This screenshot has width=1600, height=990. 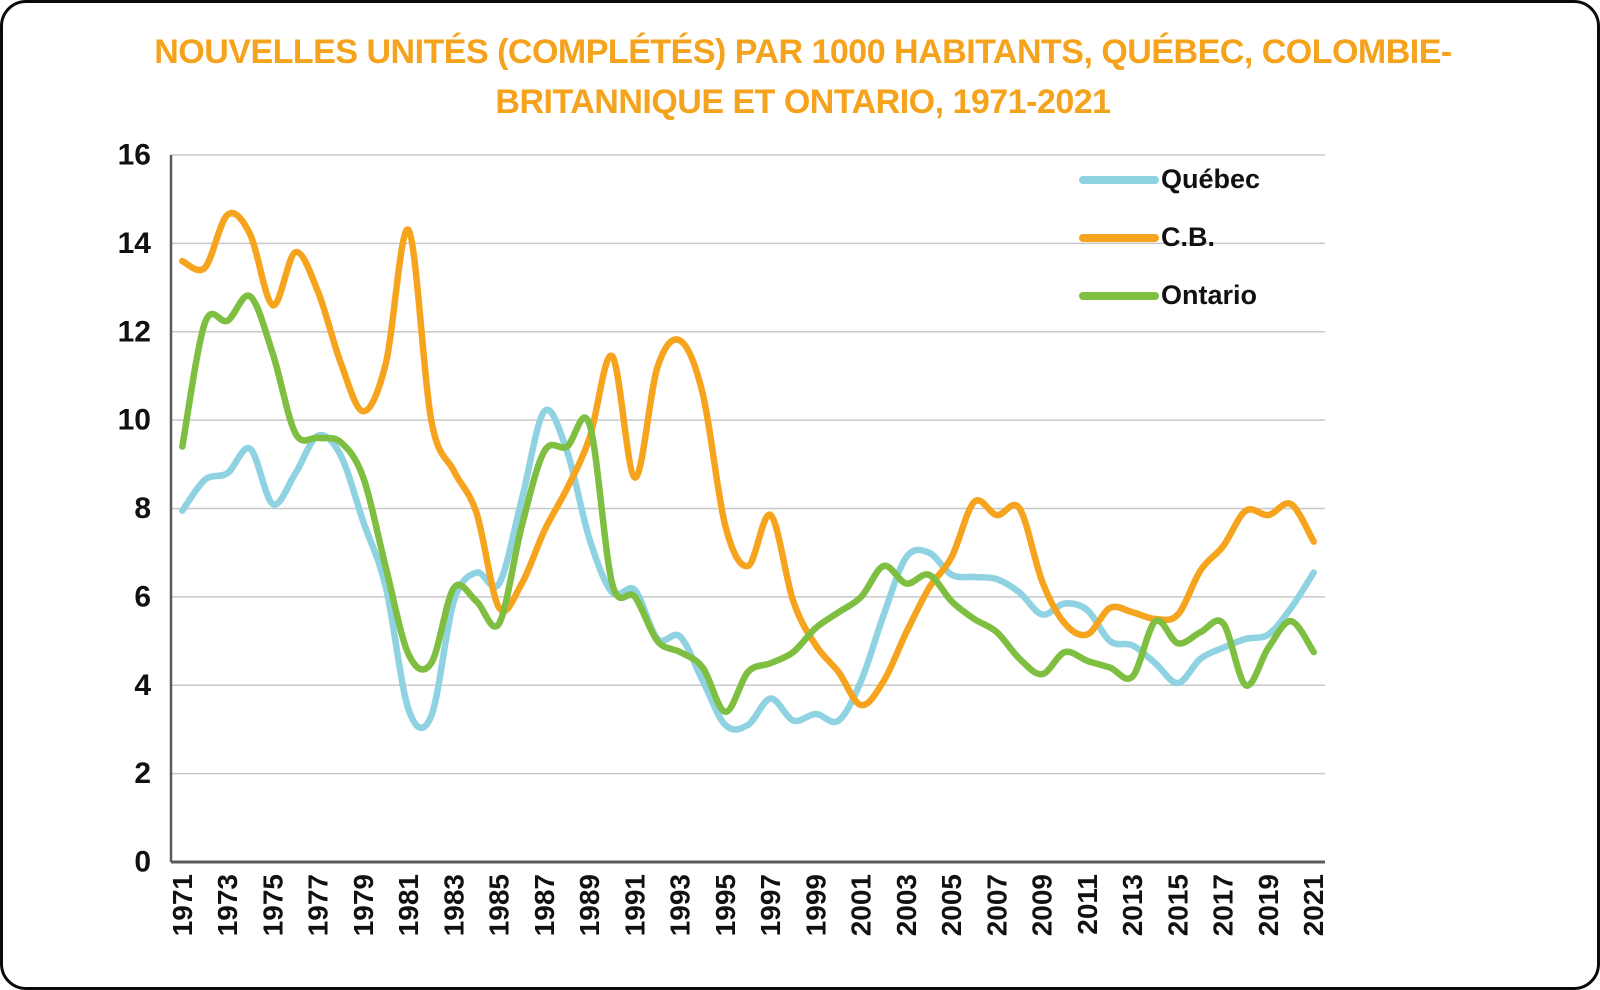 What do you see at coordinates (861, 905) in the screenshot?
I see `x-tick-label-2001: 2001` at bounding box center [861, 905].